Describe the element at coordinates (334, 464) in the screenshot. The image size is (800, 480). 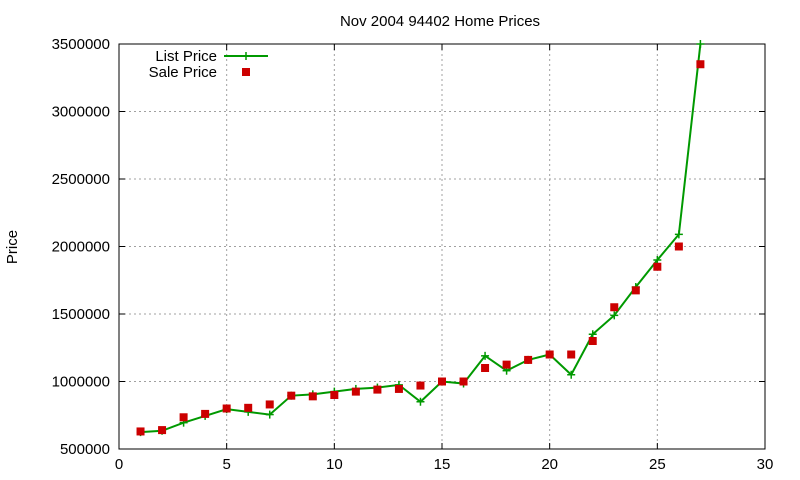
I see `x-tick-label: 10` at that location.